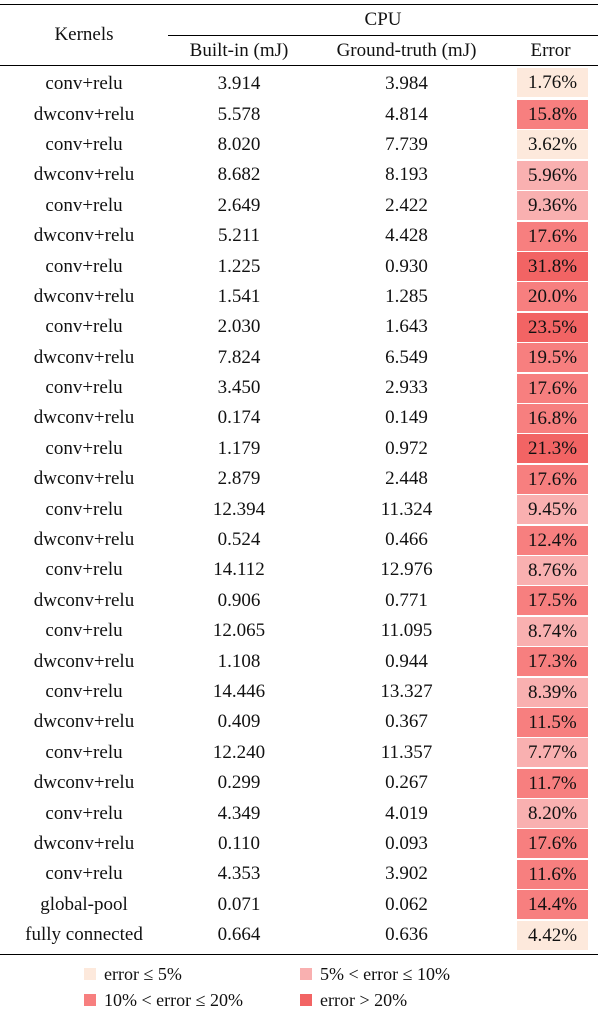 The image size is (598, 1012). What do you see at coordinates (239, 813) in the screenshot?
I see `builtin-cell: 4.349` at bounding box center [239, 813].